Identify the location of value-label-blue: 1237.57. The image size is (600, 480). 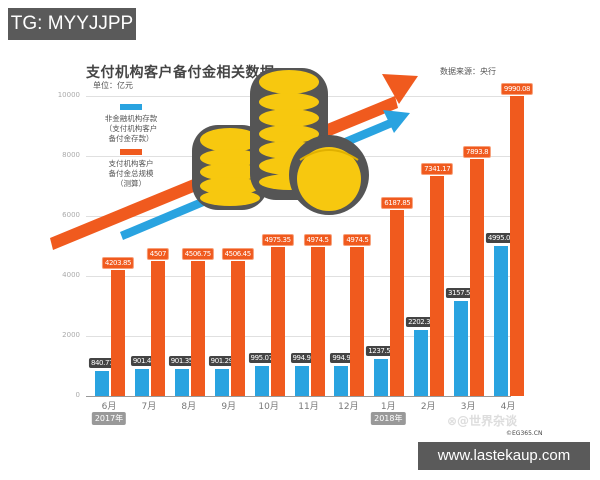
(381, 350).